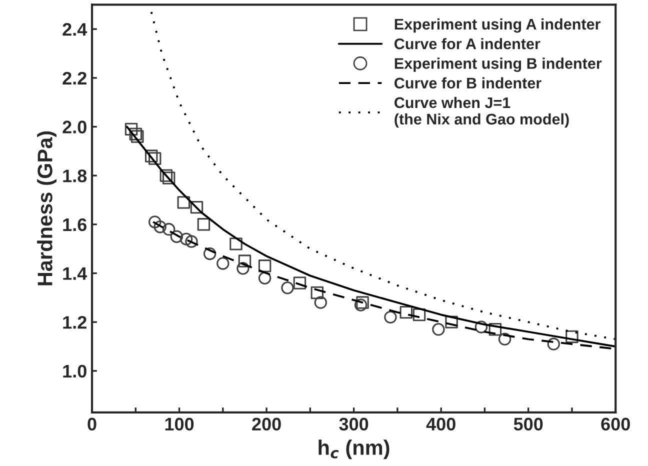  What do you see at coordinates (468, 83) in the screenshot?
I see `legend-label: Curve for B indenter` at bounding box center [468, 83].